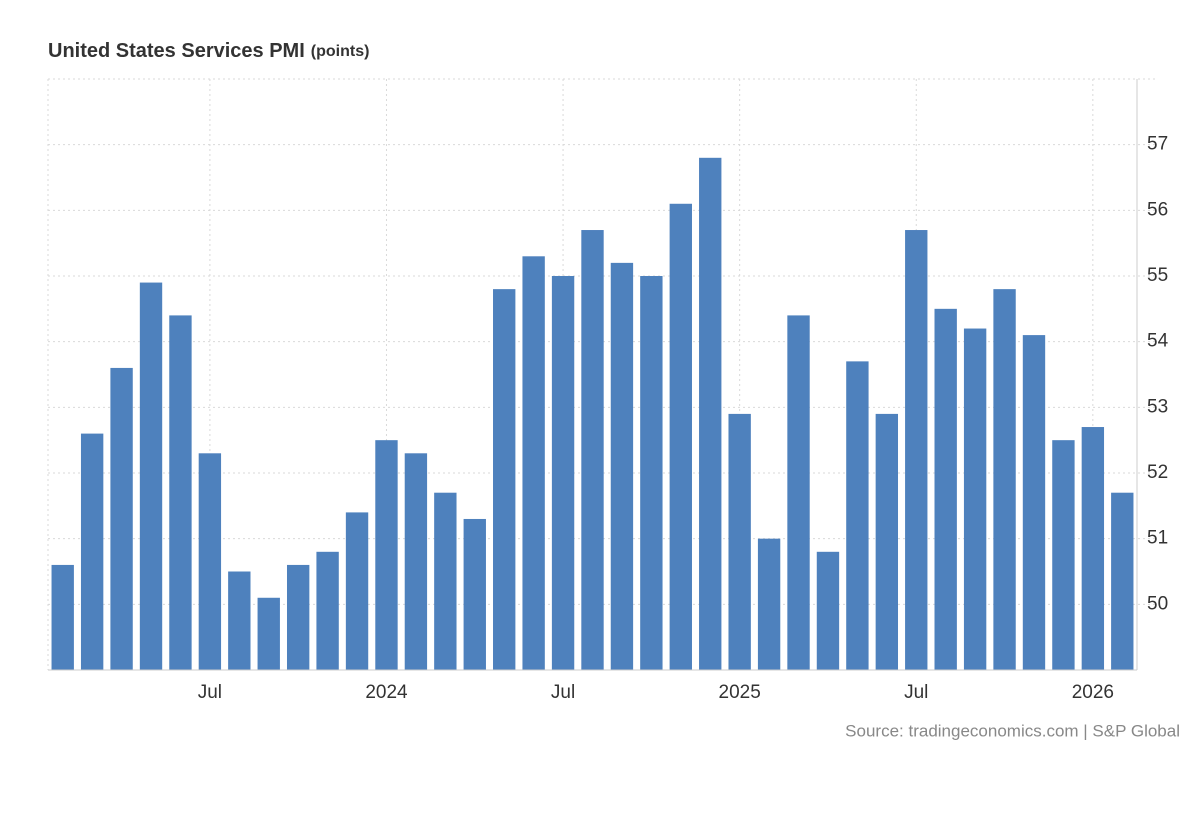 This screenshot has width=1200, height=820. I want to click on chart-title: United States Services PMI (points), so click(208, 51).